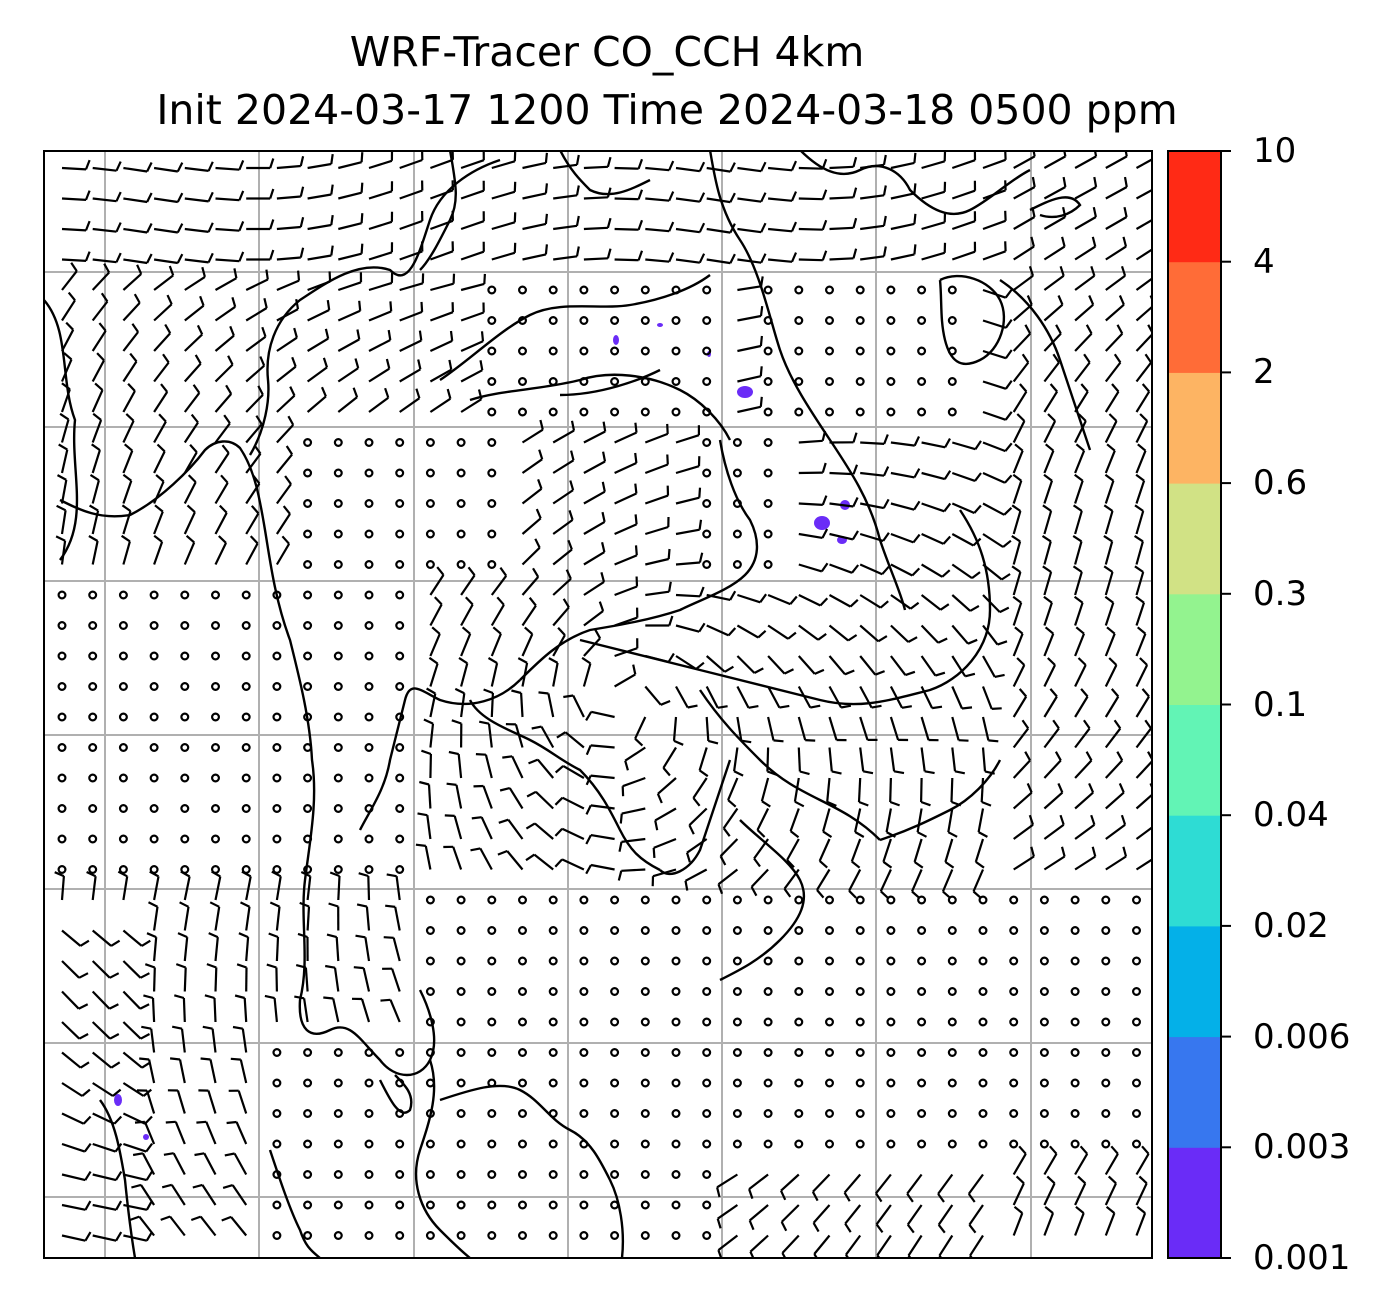 This screenshot has height=1313, width=1400. What do you see at coordinates (616, 340) in the screenshot?
I see `tracer-patch` at bounding box center [616, 340].